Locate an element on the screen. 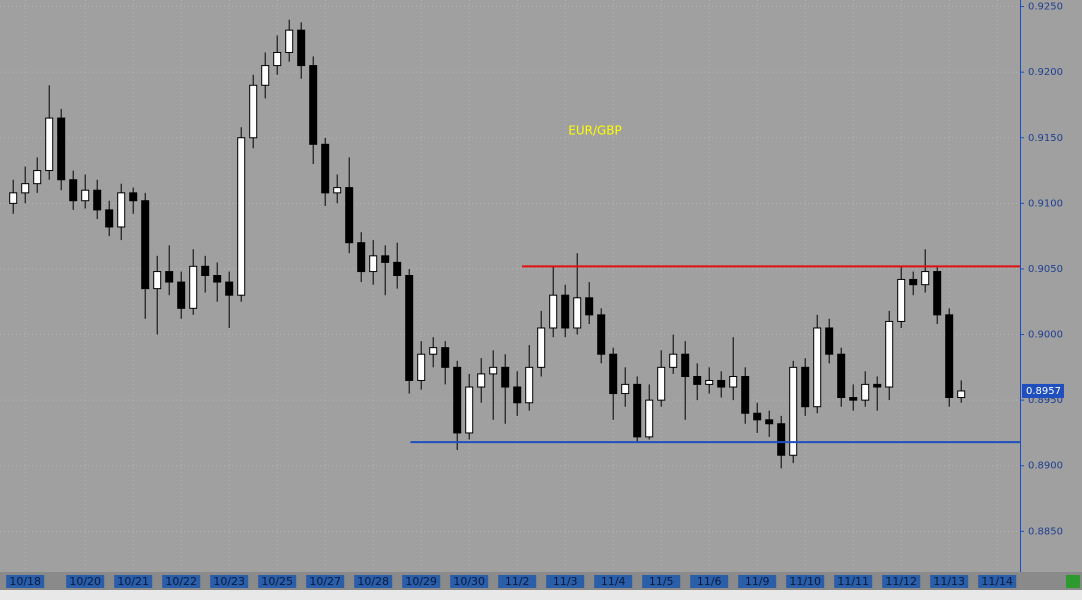 Image resolution: width=1082 pixels, height=600 pixels. y-tick-label: 0.8850 is located at coordinates (1045, 531).